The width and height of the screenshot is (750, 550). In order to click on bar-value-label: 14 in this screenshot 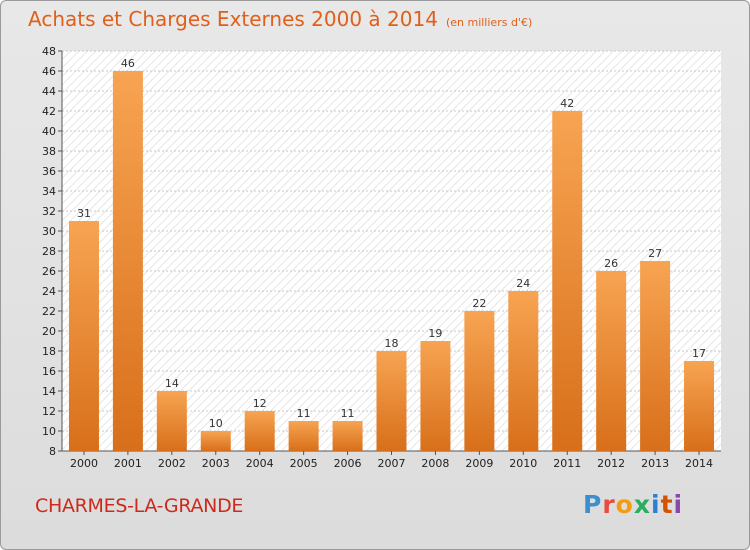, I will do `click(172, 383)`.